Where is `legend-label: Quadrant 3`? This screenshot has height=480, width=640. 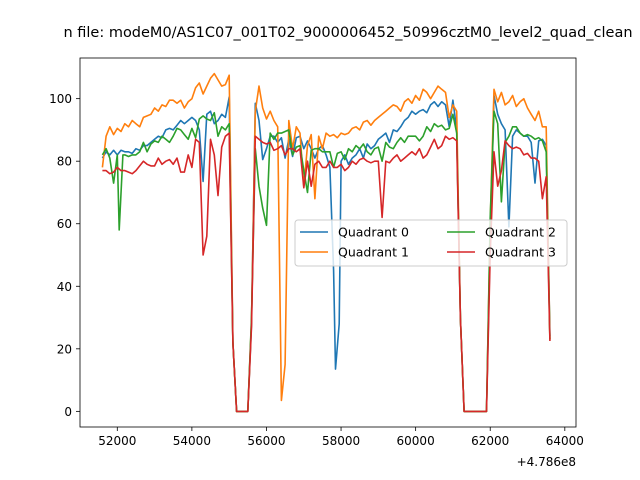
legend-label: Quadrant 3 is located at coordinates (520, 252).